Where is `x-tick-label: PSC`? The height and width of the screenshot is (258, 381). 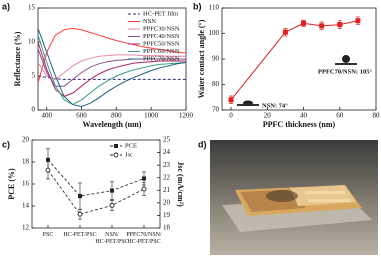 x-tick-label: PSC is located at coordinates (48, 235).